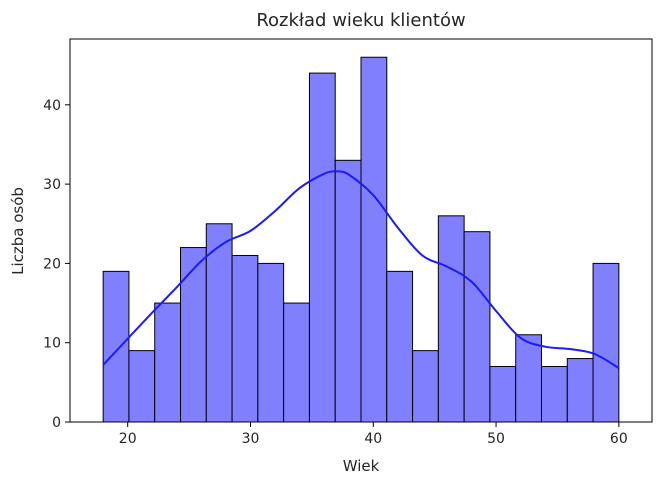  Describe the element at coordinates (496, 439) in the screenshot. I see `x-tick-label: 50` at that location.